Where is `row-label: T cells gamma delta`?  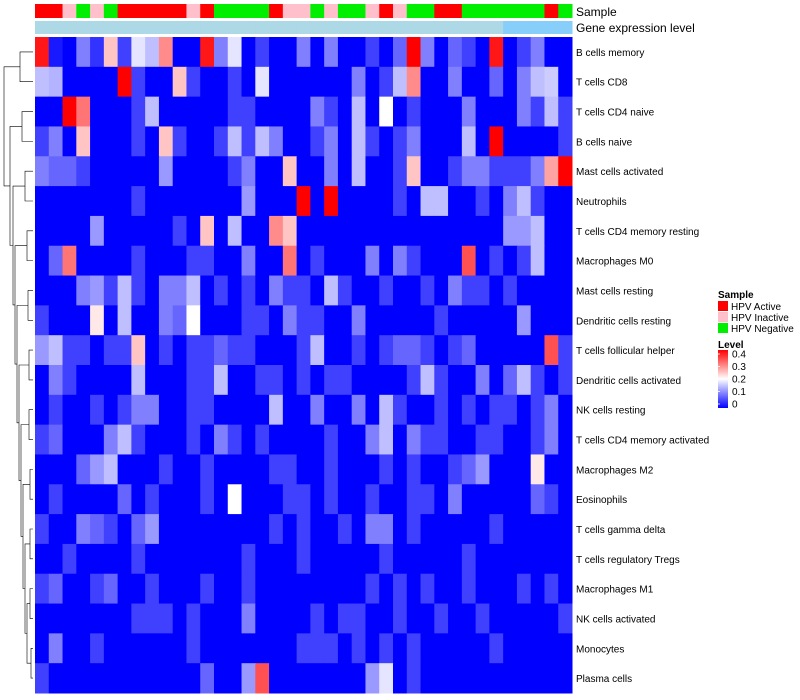
row-label: T cells gamma delta is located at coordinates (621, 530).